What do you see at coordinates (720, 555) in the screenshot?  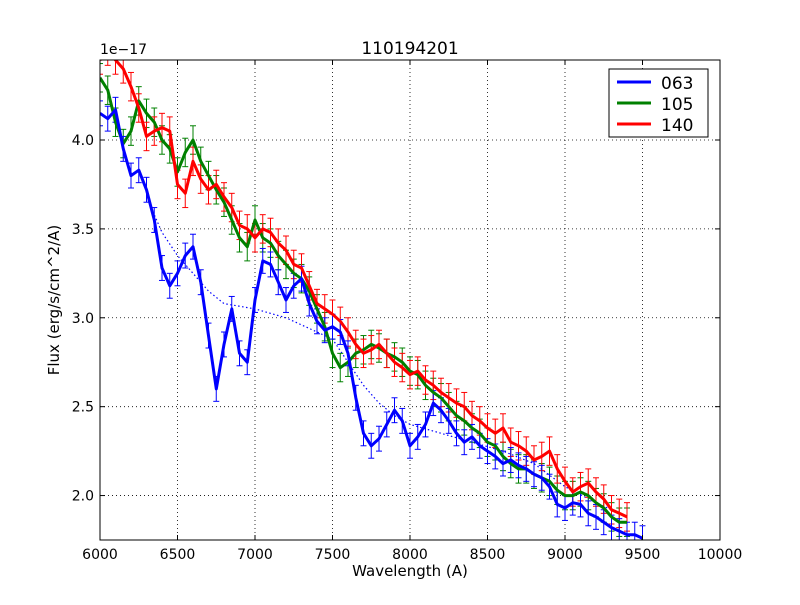 I see `x-tick-label: 10000` at bounding box center [720, 555].